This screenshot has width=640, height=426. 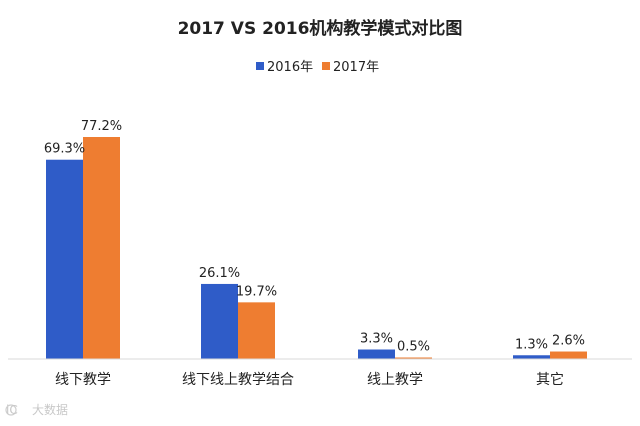 What do you see at coordinates (568, 355) in the screenshot?
I see `bar-2017年-其它` at bounding box center [568, 355].